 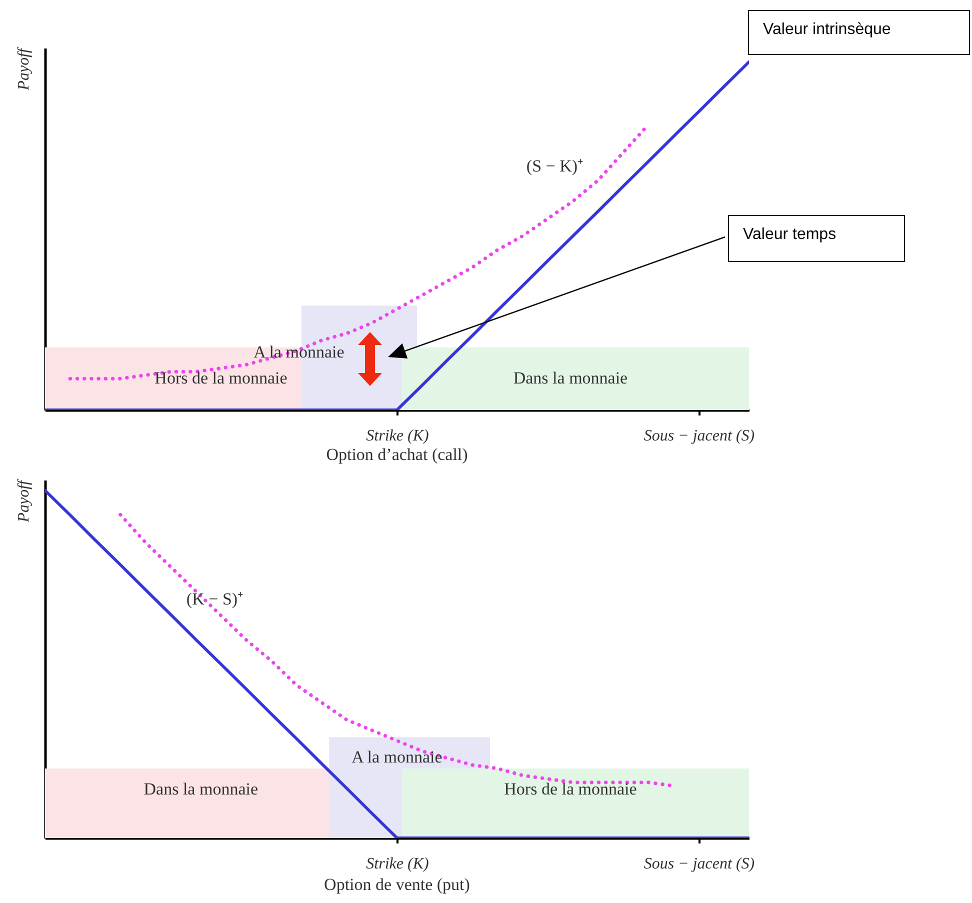 What do you see at coordinates (859, 32) in the screenshot?
I see `callout-box: Valeur intrinsèque` at bounding box center [859, 32].